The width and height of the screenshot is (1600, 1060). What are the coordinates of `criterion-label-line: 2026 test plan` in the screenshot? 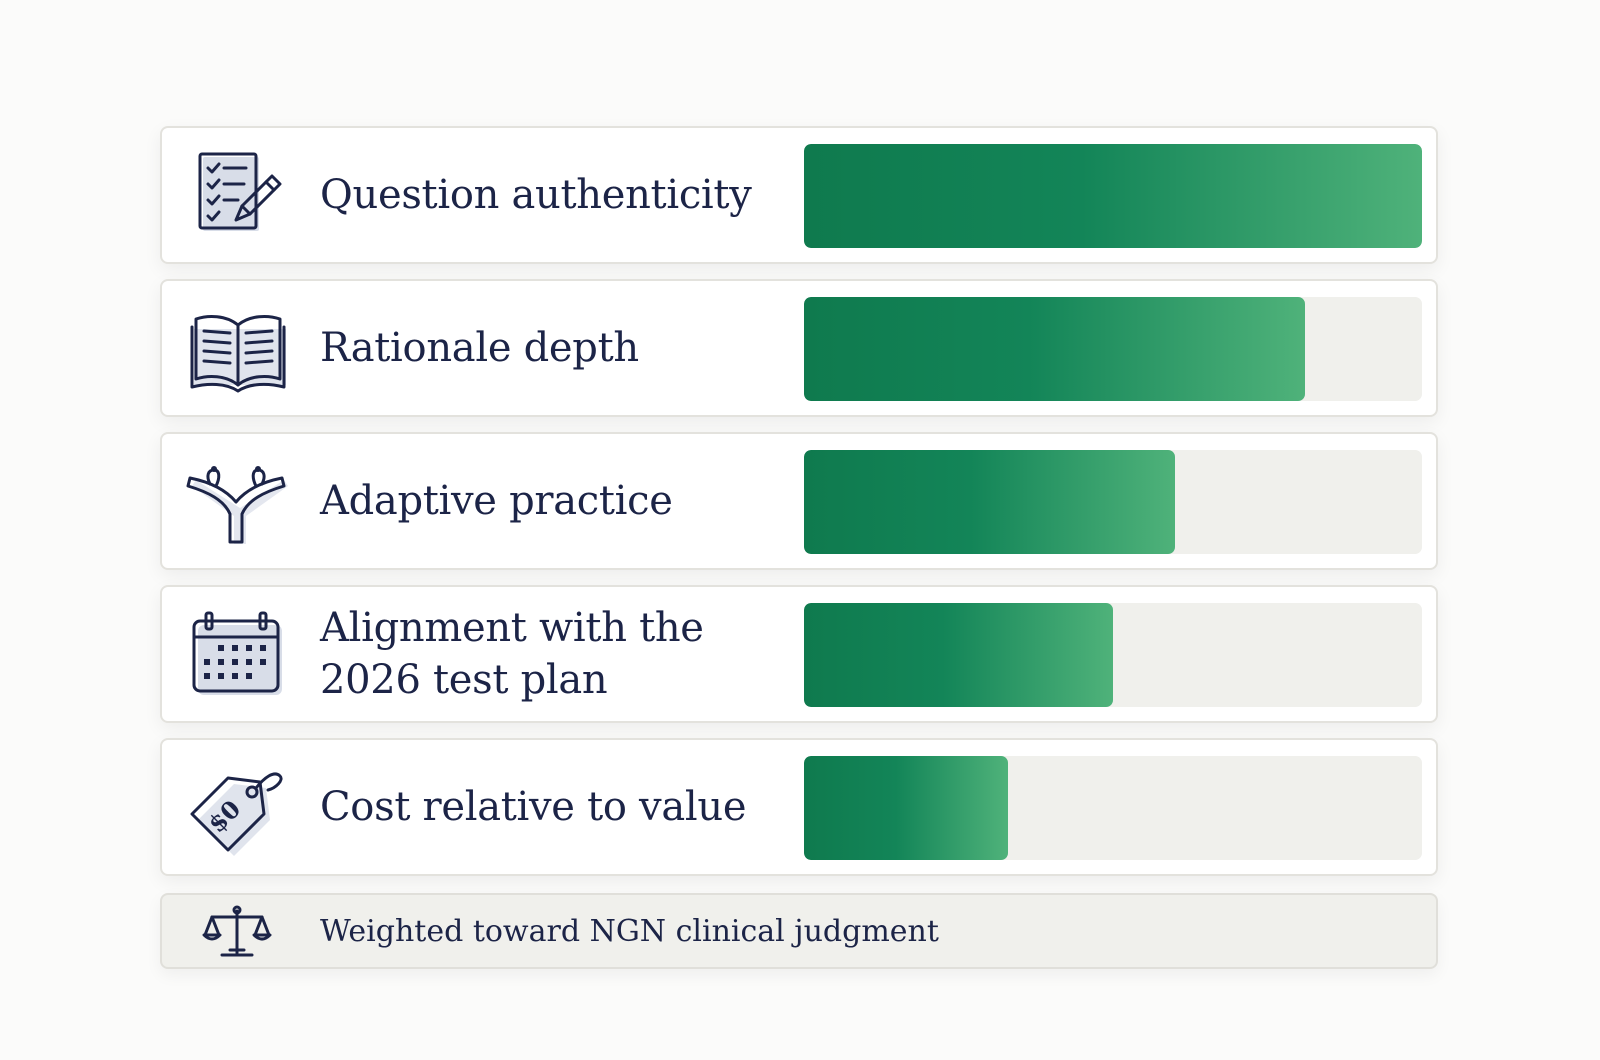 It's located at (464, 680).